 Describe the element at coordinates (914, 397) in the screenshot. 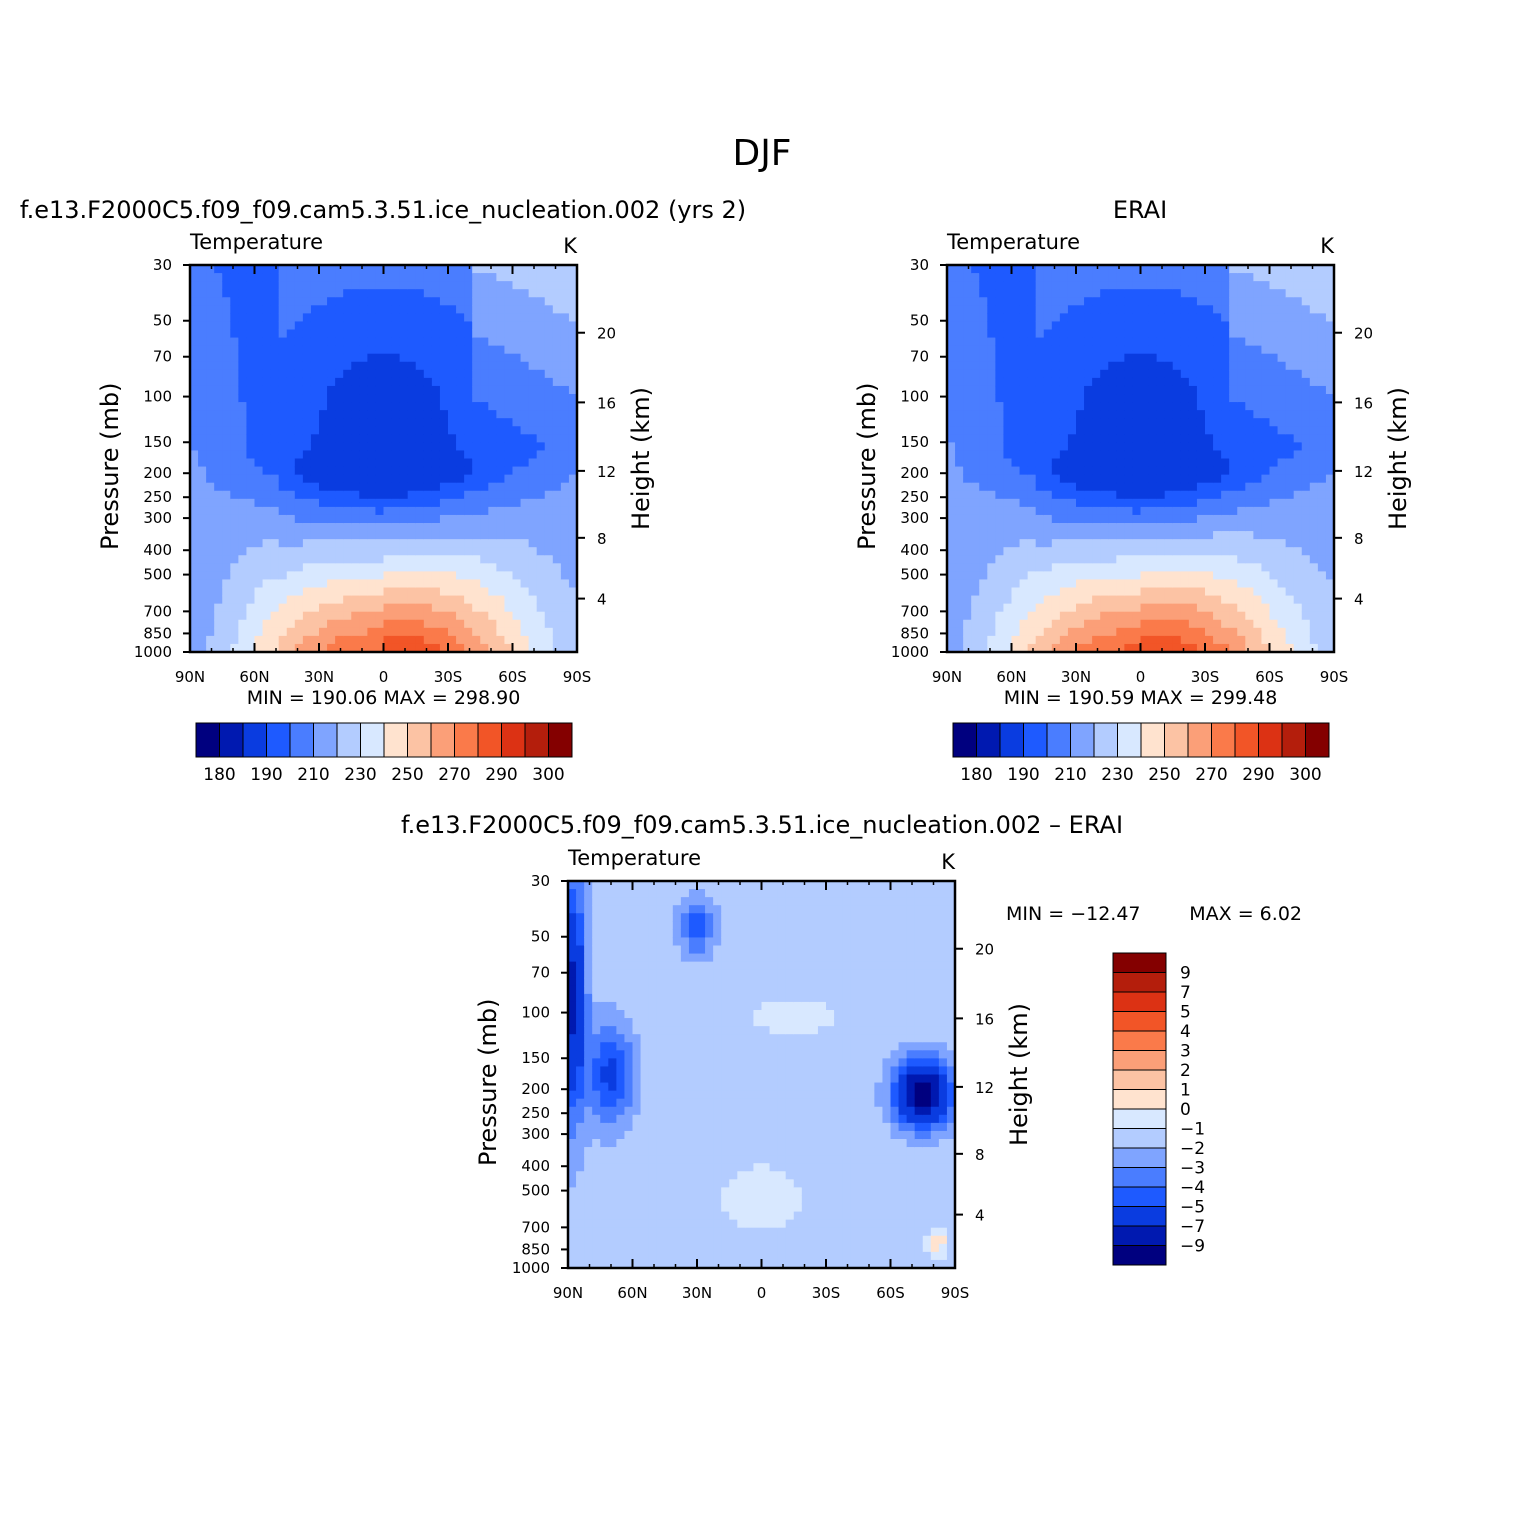

I see `y-tick-label: 100` at that location.